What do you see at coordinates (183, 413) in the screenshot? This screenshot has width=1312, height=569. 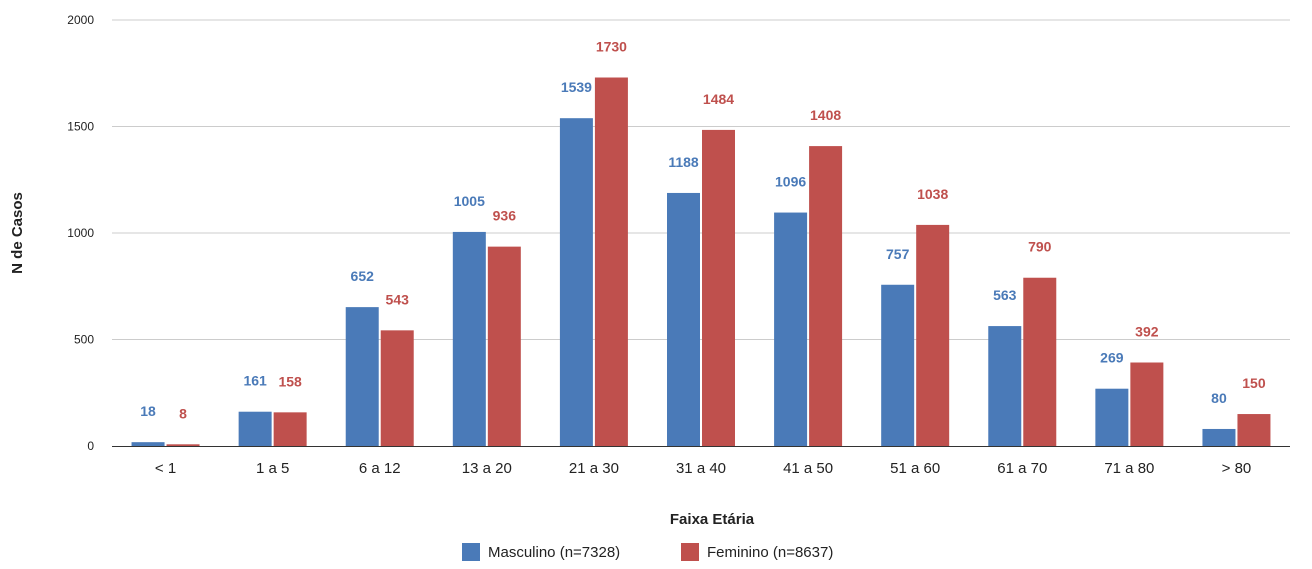 I see `data-label-feminino: 8` at bounding box center [183, 413].